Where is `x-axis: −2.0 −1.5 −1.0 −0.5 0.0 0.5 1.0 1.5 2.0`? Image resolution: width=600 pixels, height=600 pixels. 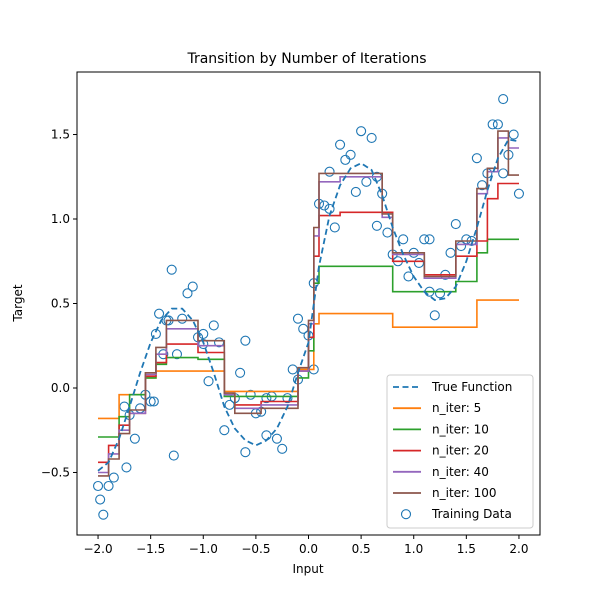 x-axis: −2.0 −1.5 −1.0 −0.5 0.0 0.5 1.0 1.5 2.0 is located at coordinates (306, 545).